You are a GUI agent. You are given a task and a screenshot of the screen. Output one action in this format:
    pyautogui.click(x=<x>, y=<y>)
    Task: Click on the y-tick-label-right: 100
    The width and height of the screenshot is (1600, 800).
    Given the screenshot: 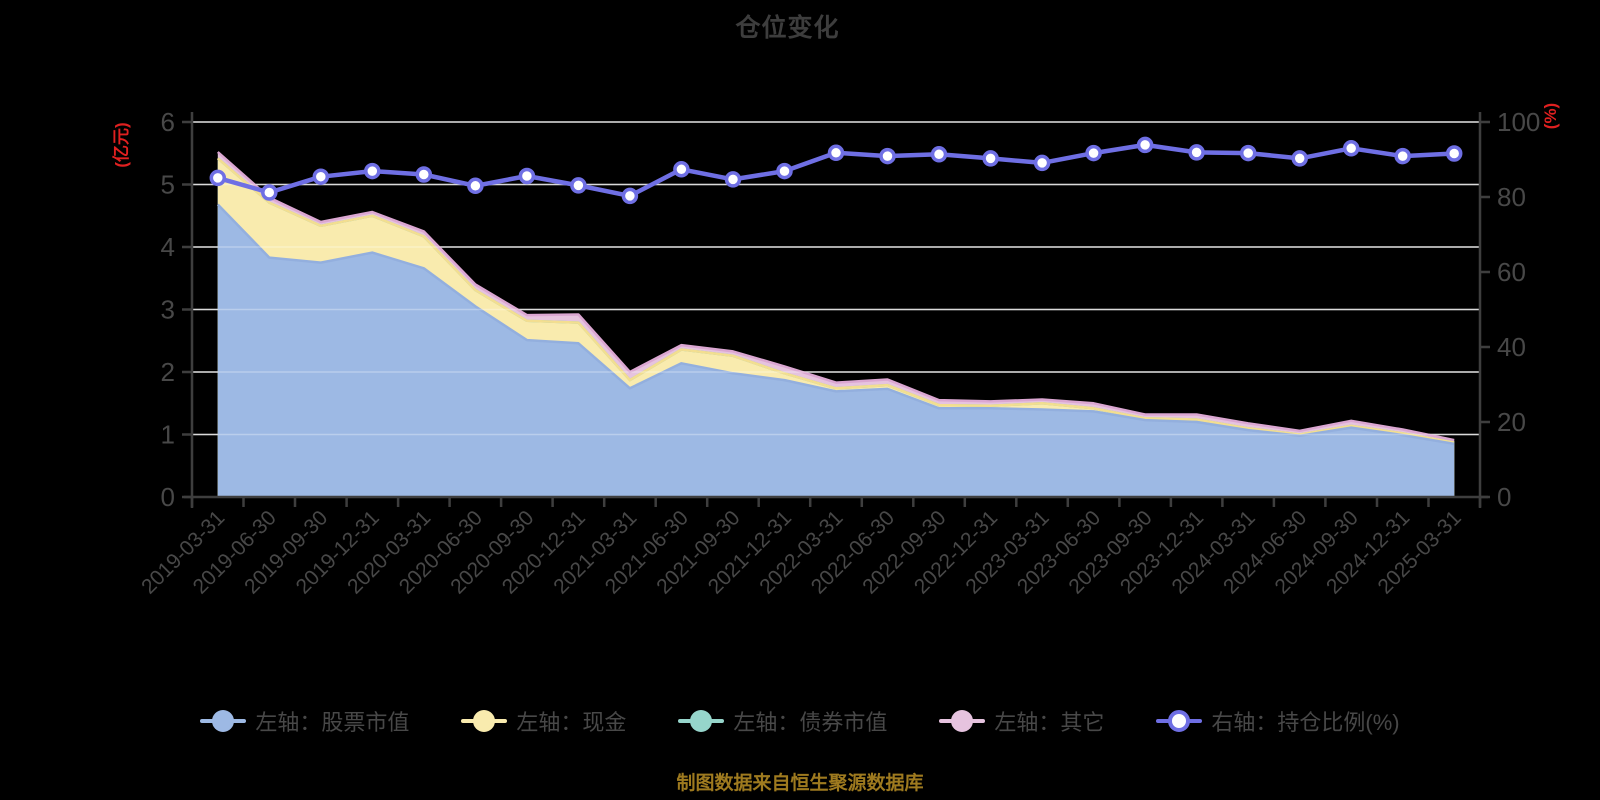 What is the action you would take?
    pyautogui.click(x=1518, y=122)
    